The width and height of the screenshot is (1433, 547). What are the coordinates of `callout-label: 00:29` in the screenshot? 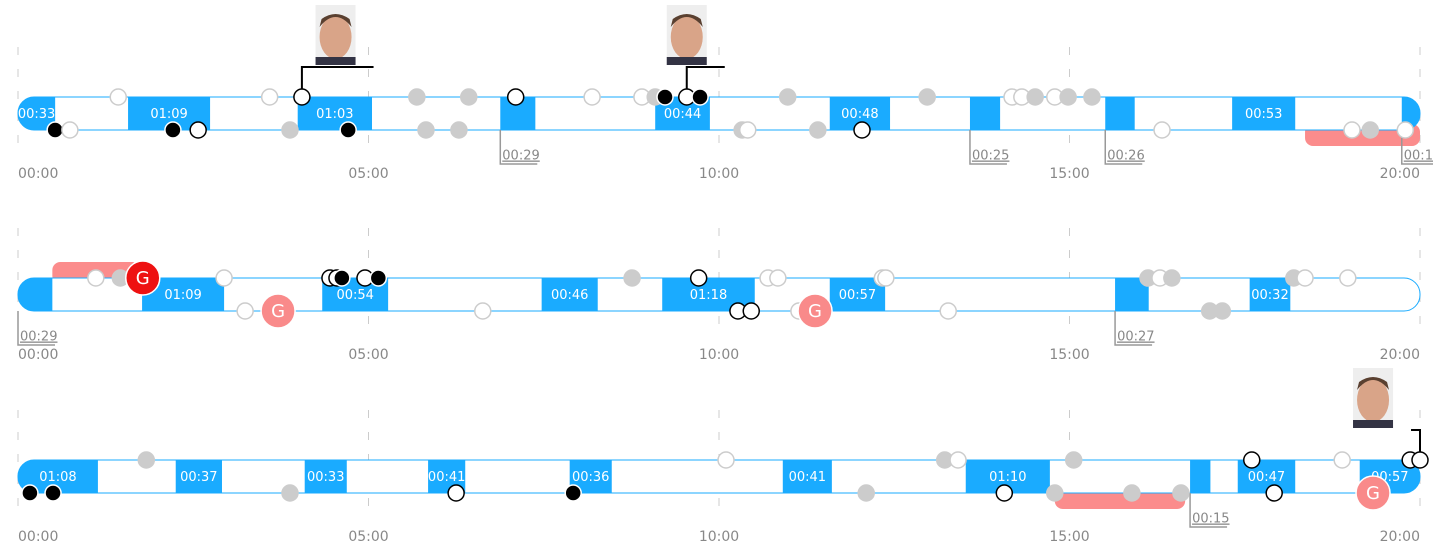 It's located at (520, 156).